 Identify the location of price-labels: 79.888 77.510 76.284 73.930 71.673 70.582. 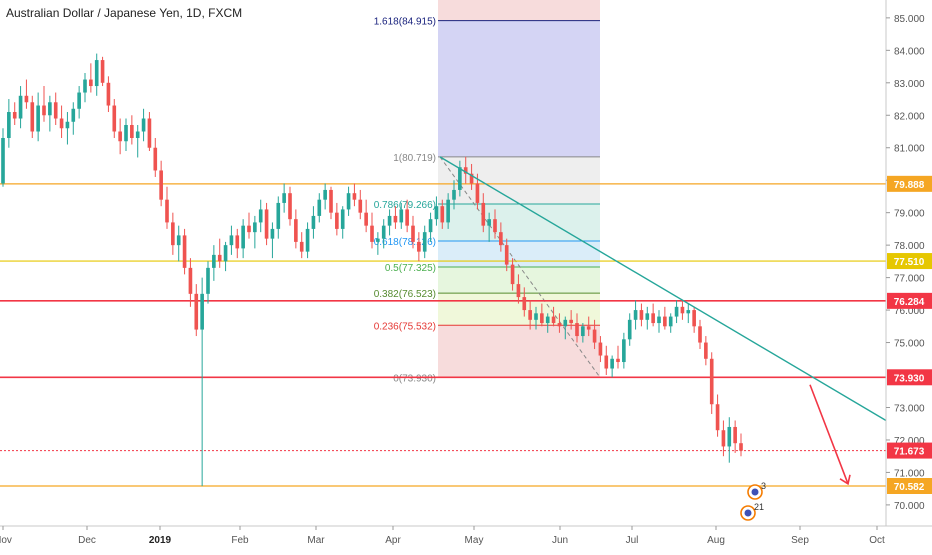
(909, 334).